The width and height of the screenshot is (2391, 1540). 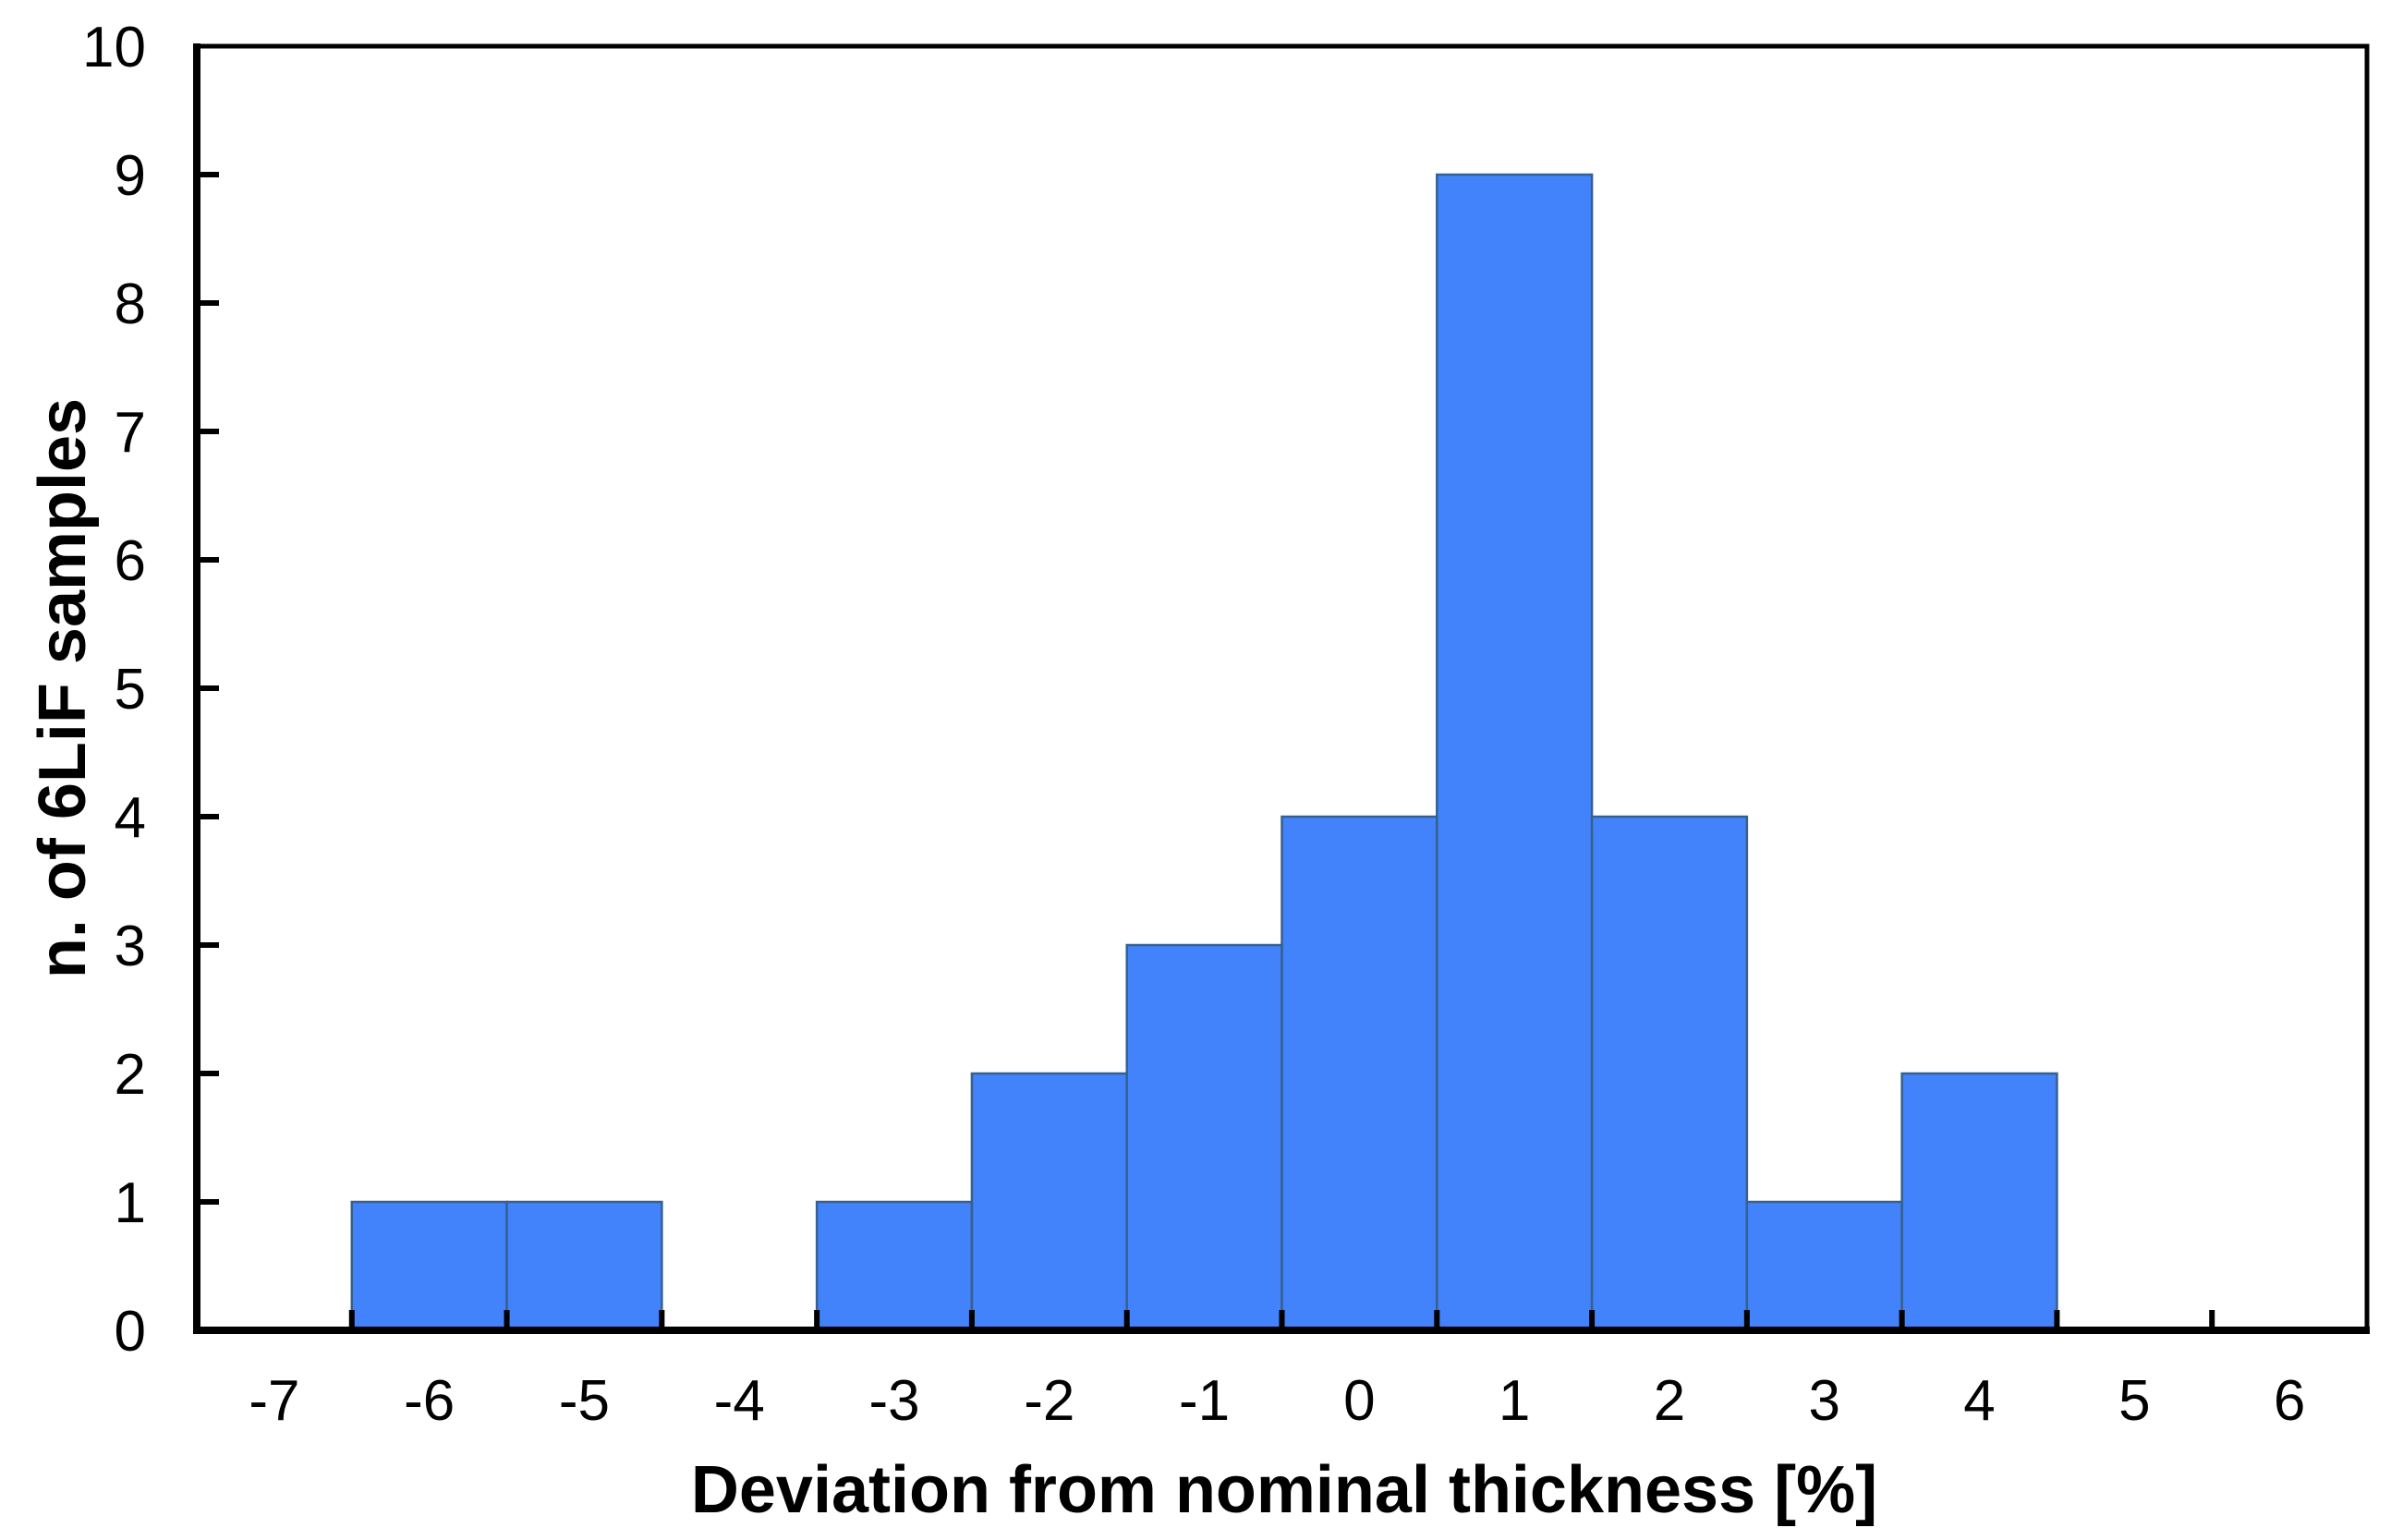 I want to click on y-tick-label: 0, so click(x=130, y=1332).